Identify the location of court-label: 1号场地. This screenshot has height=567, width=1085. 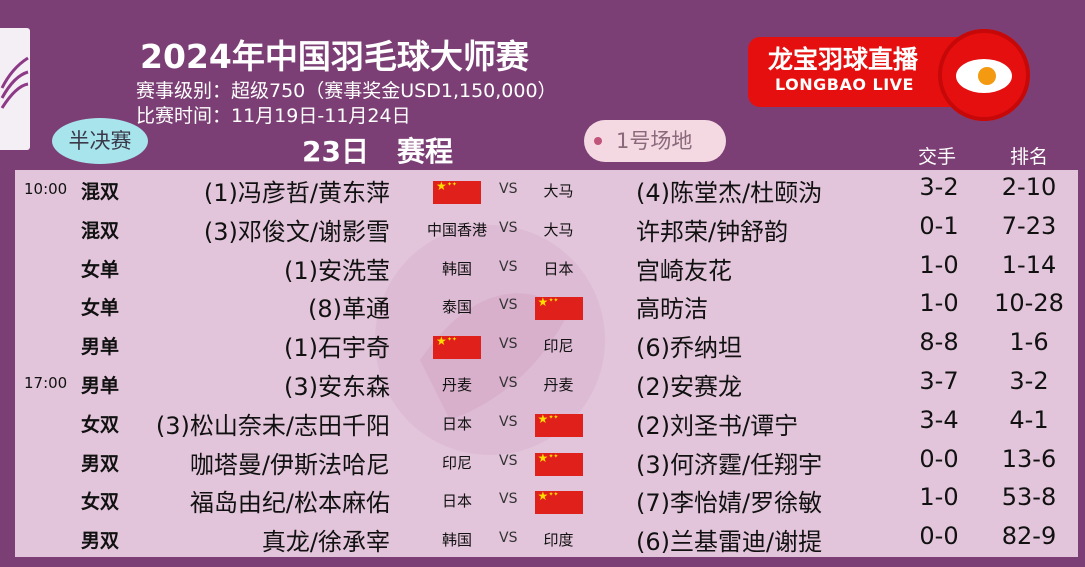
(654, 141).